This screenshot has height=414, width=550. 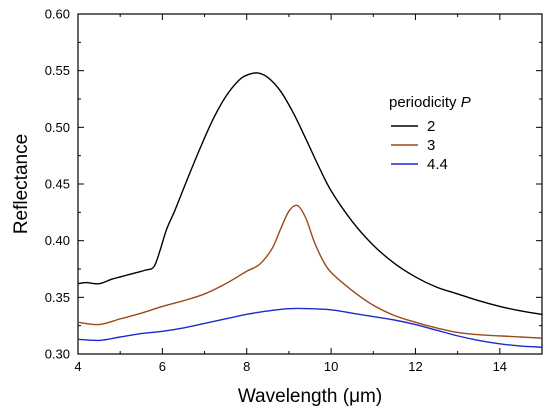 I want to click on legend-title: periodicity P, so click(x=430, y=102).